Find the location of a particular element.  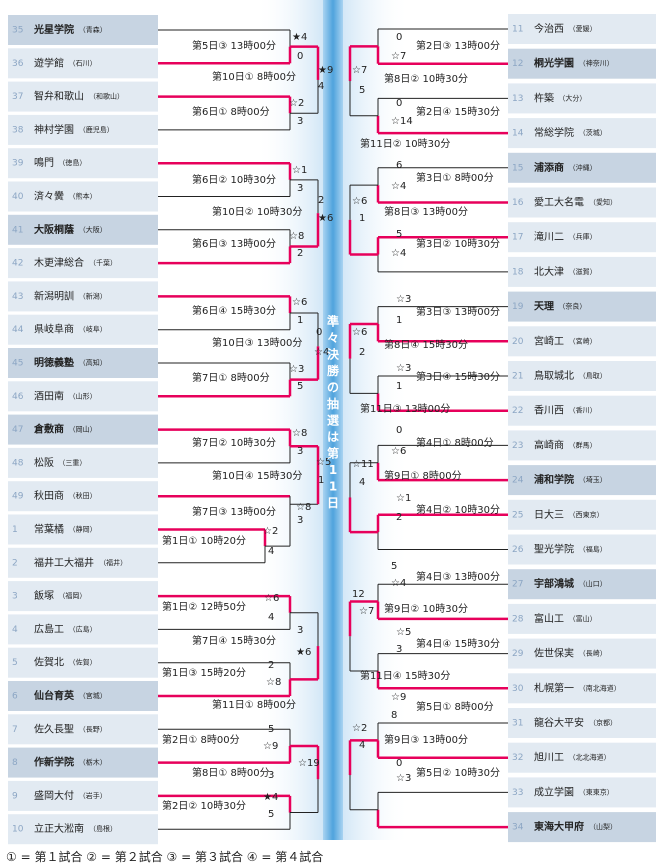

legend: ① = 第１試合 ② = 第２試合 ③ = 第３試合 ④ = 第４試合 is located at coordinates (165, 857).